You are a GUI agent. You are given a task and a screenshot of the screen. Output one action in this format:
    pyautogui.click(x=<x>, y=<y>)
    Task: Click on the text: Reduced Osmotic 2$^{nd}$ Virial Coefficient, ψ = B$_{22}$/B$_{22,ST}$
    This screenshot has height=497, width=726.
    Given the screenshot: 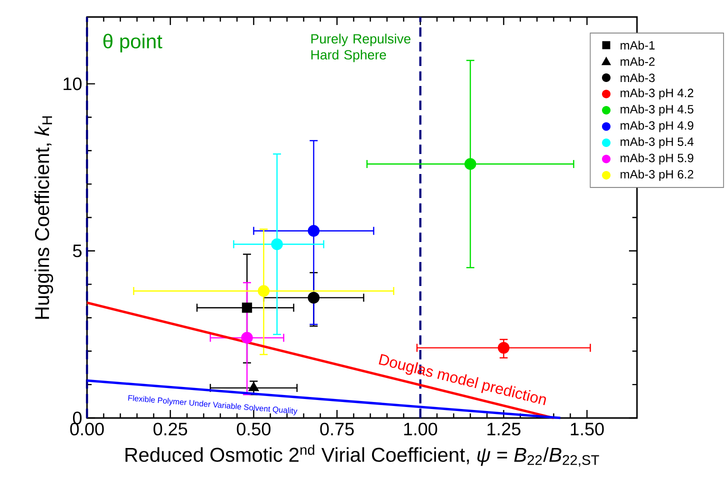 What is the action you would take?
    pyautogui.click(x=363, y=455)
    